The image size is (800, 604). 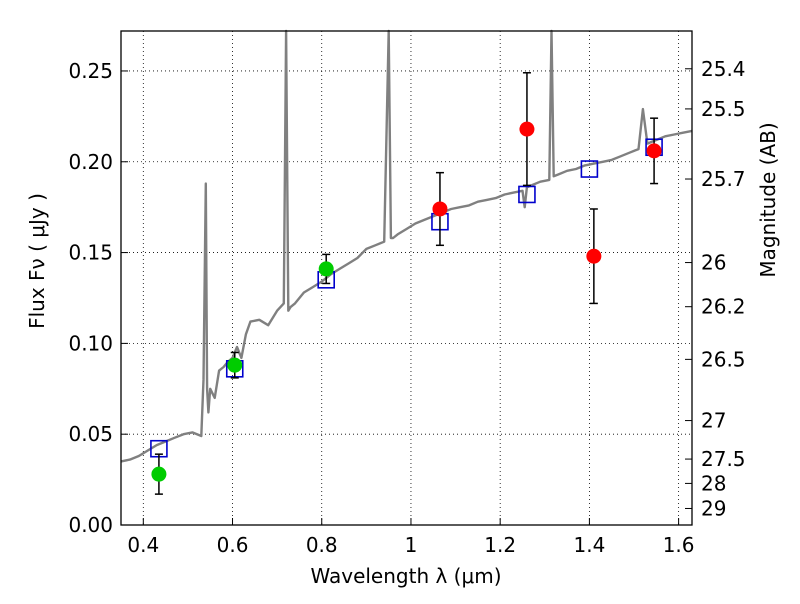 What do you see at coordinates (713, 483) in the screenshot?
I see `right-tick-label: 28` at bounding box center [713, 483].